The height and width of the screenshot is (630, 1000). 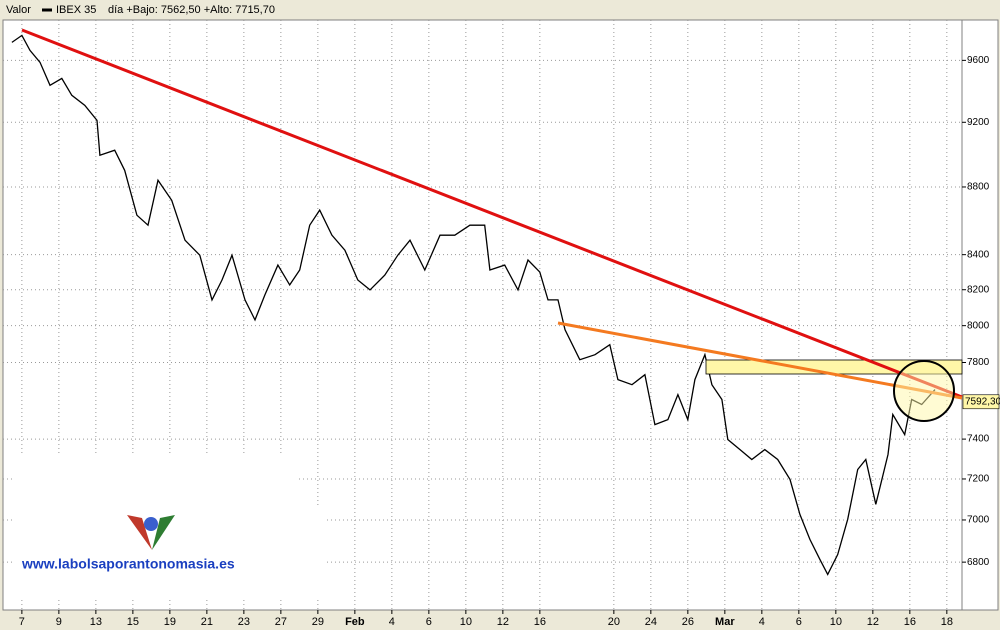 I want to click on y-tick-label: 7000, so click(x=978, y=520).